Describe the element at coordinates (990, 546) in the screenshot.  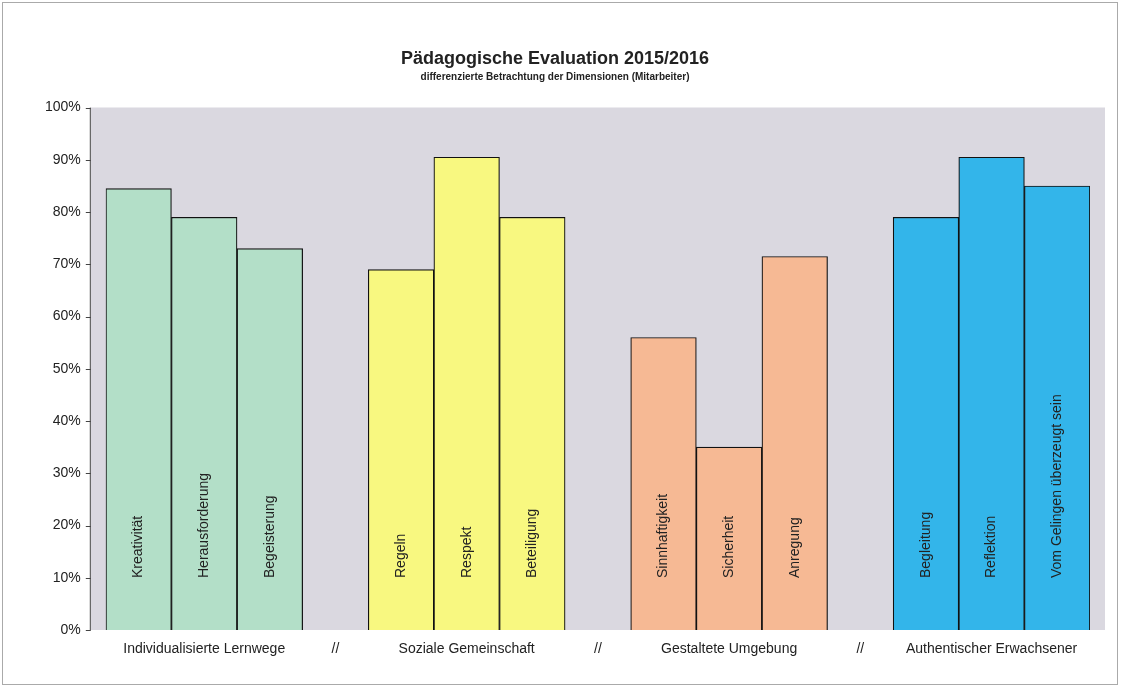
I see `x-tick-label: Reflektion` at that location.